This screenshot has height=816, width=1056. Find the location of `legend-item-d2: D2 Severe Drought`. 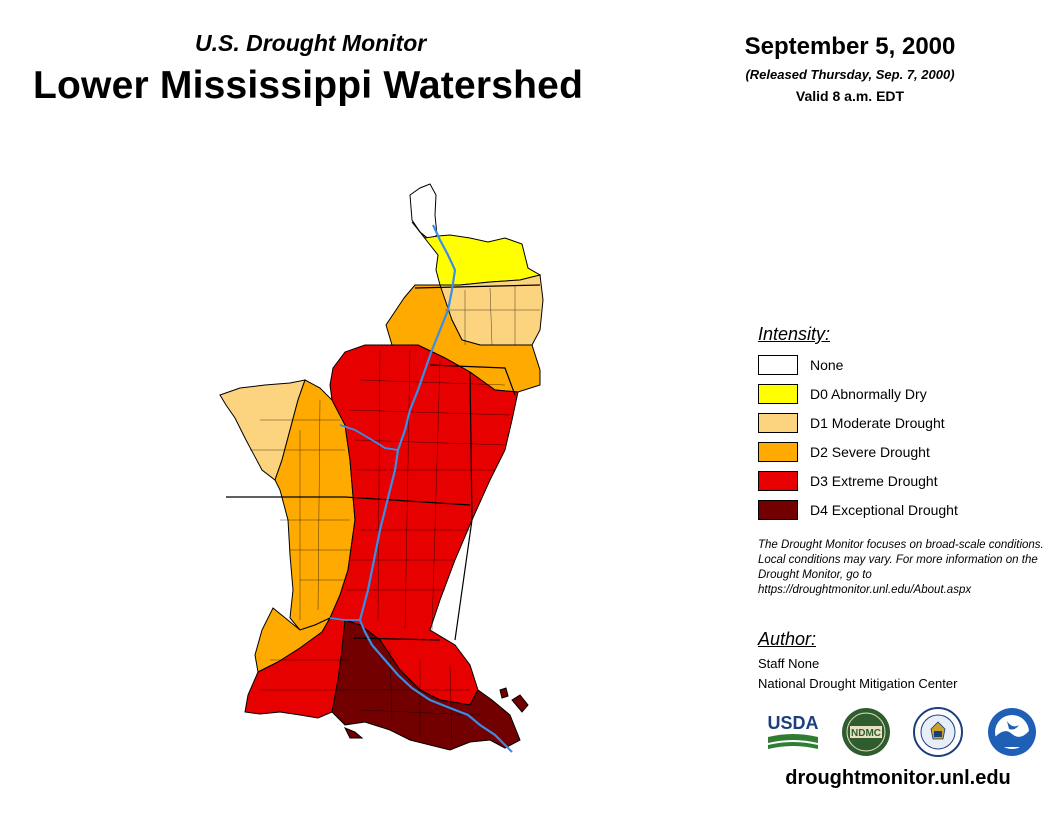

legend-item-d2: D2 Severe Drought is located at coordinates (844, 452).